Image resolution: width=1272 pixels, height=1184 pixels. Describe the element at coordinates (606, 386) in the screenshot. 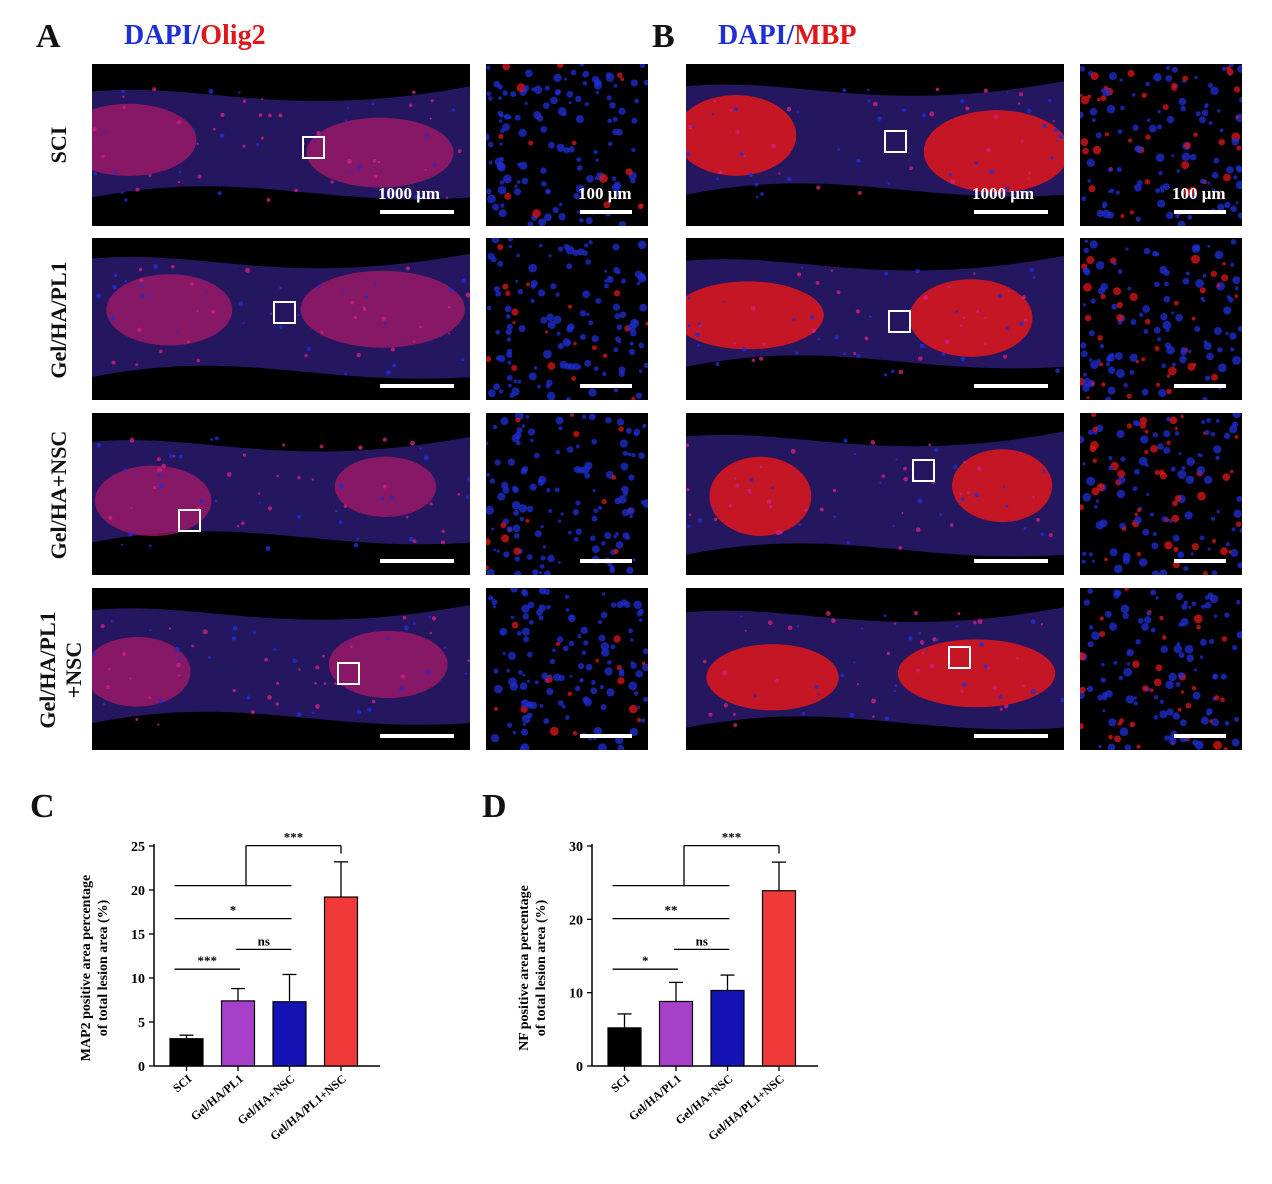

I see `scalebar-a-zoom-row2` at that location.